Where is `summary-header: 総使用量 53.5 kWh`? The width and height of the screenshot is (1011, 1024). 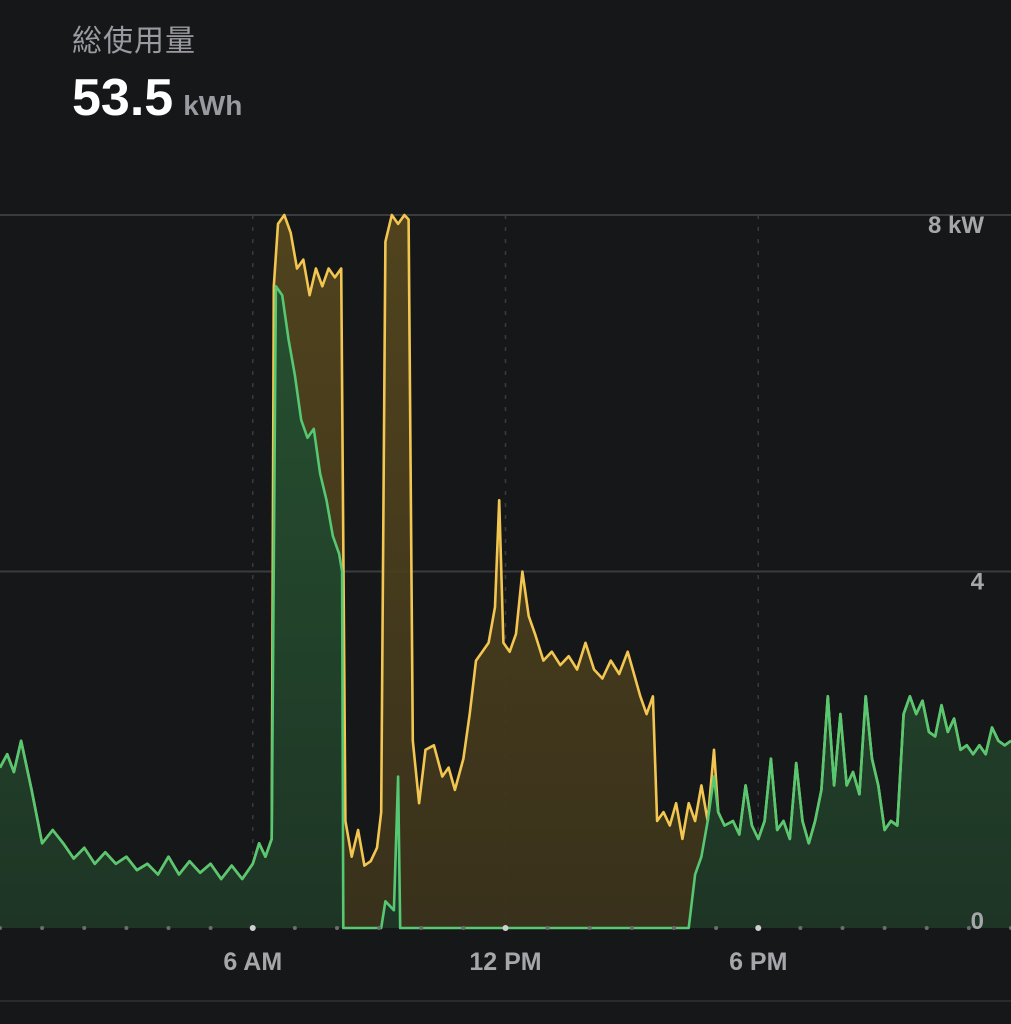
summary-header: 総使用量 53.5 kWh is located at coordinates (157, 76).